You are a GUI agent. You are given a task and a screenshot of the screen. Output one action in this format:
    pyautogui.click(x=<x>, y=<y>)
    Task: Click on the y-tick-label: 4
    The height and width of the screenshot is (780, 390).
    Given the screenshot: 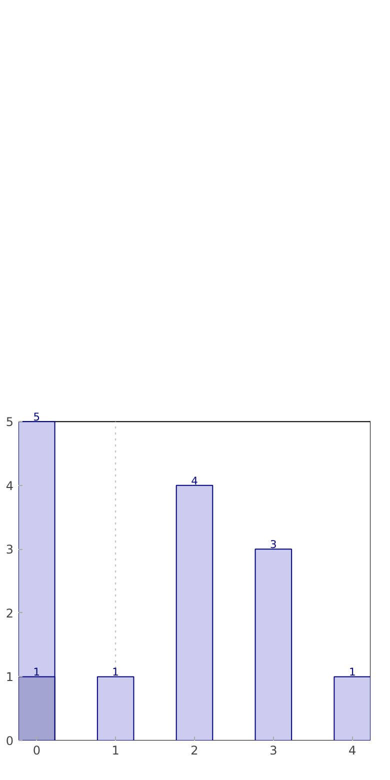 What is the action you would take?
    pyautogui.click(x=10, y=485)
    